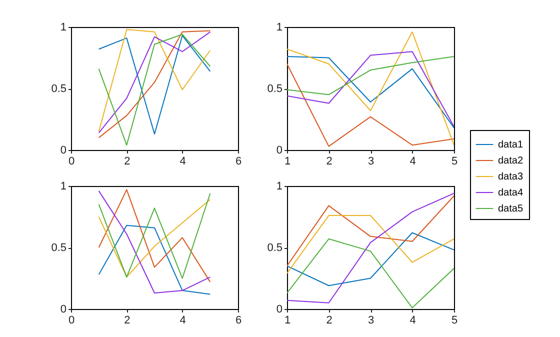 The width and height of the screenshot is (560, 337). I want to click on legend-label: data3, so click(511, 177).